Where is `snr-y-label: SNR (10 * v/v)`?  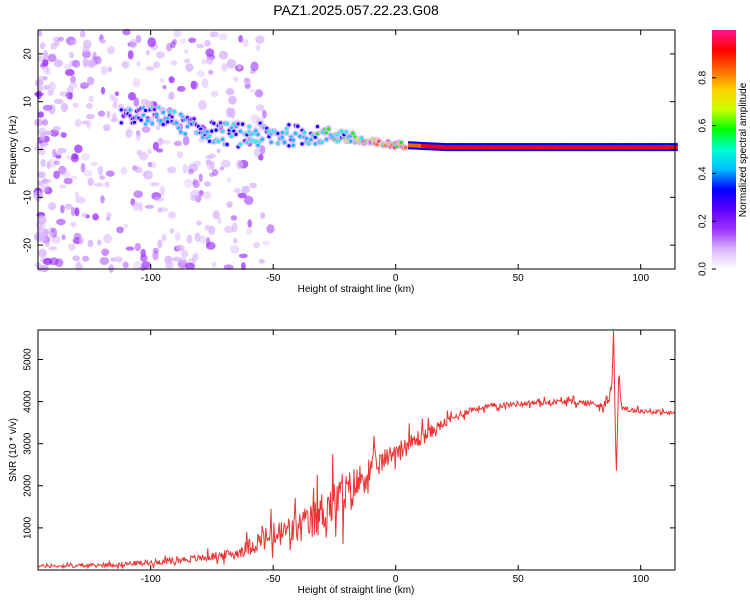
snr-y-label: SNR (10 * v/v) is located at coordinates (13, 450).